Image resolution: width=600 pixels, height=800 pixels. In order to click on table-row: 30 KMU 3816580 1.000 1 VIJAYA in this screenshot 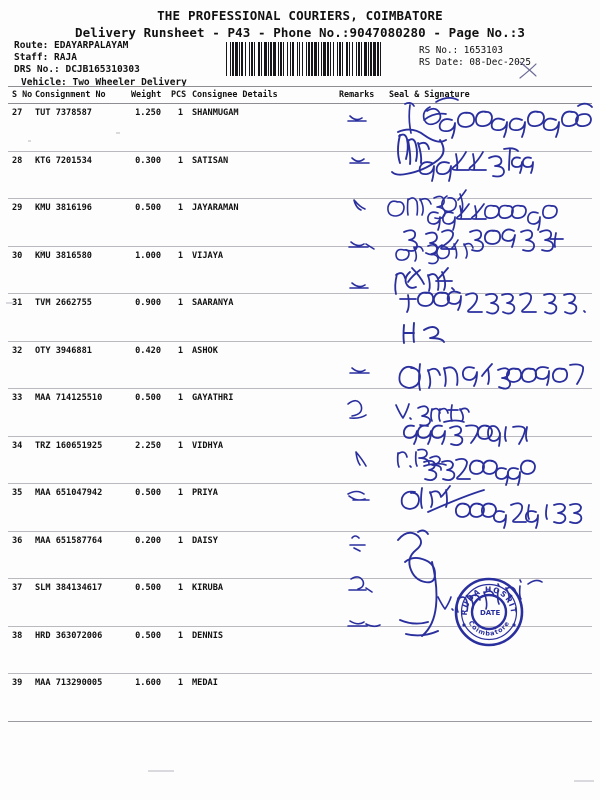, I will do `click(300, 270)`.